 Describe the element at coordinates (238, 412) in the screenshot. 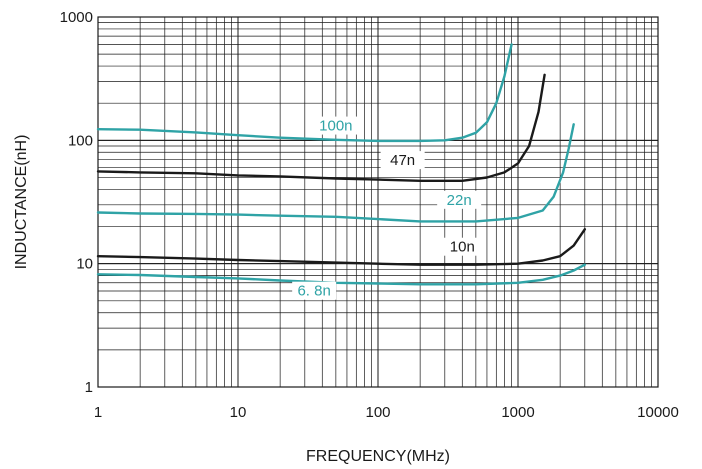

I see `x-tick-label: 10` at that location.